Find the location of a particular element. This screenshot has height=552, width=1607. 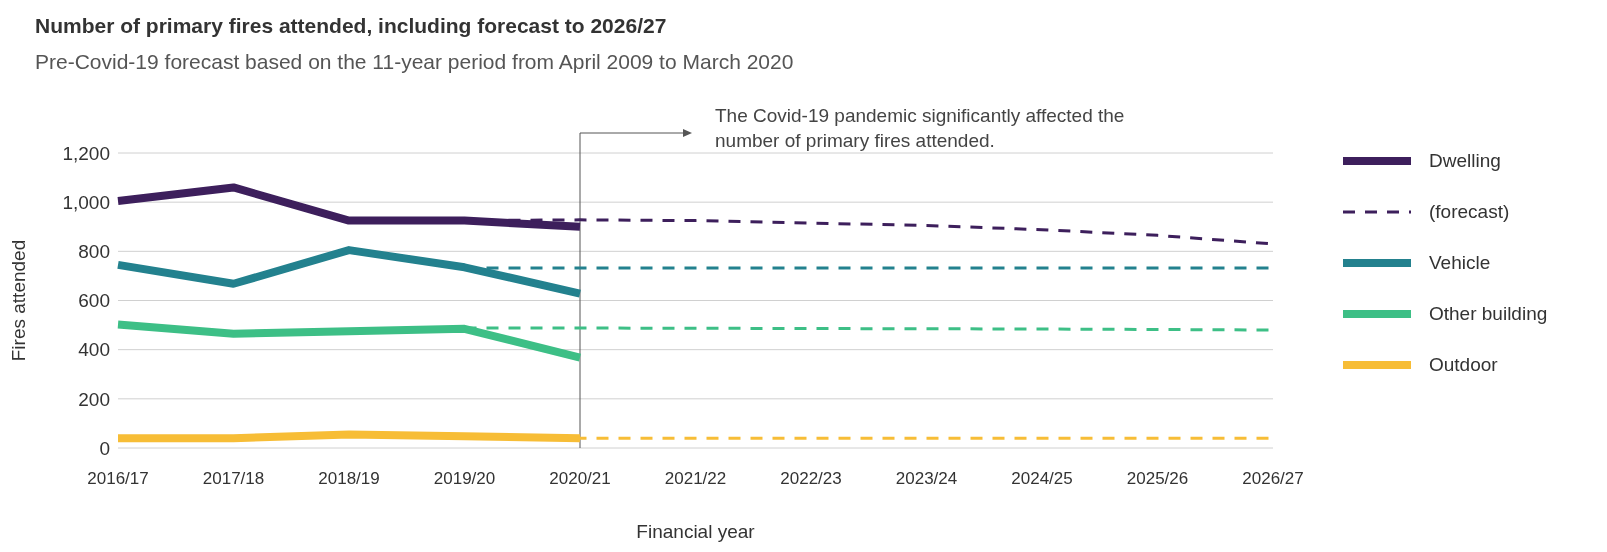

x-axis-title: Financial year is located at coordinates (696, 531).